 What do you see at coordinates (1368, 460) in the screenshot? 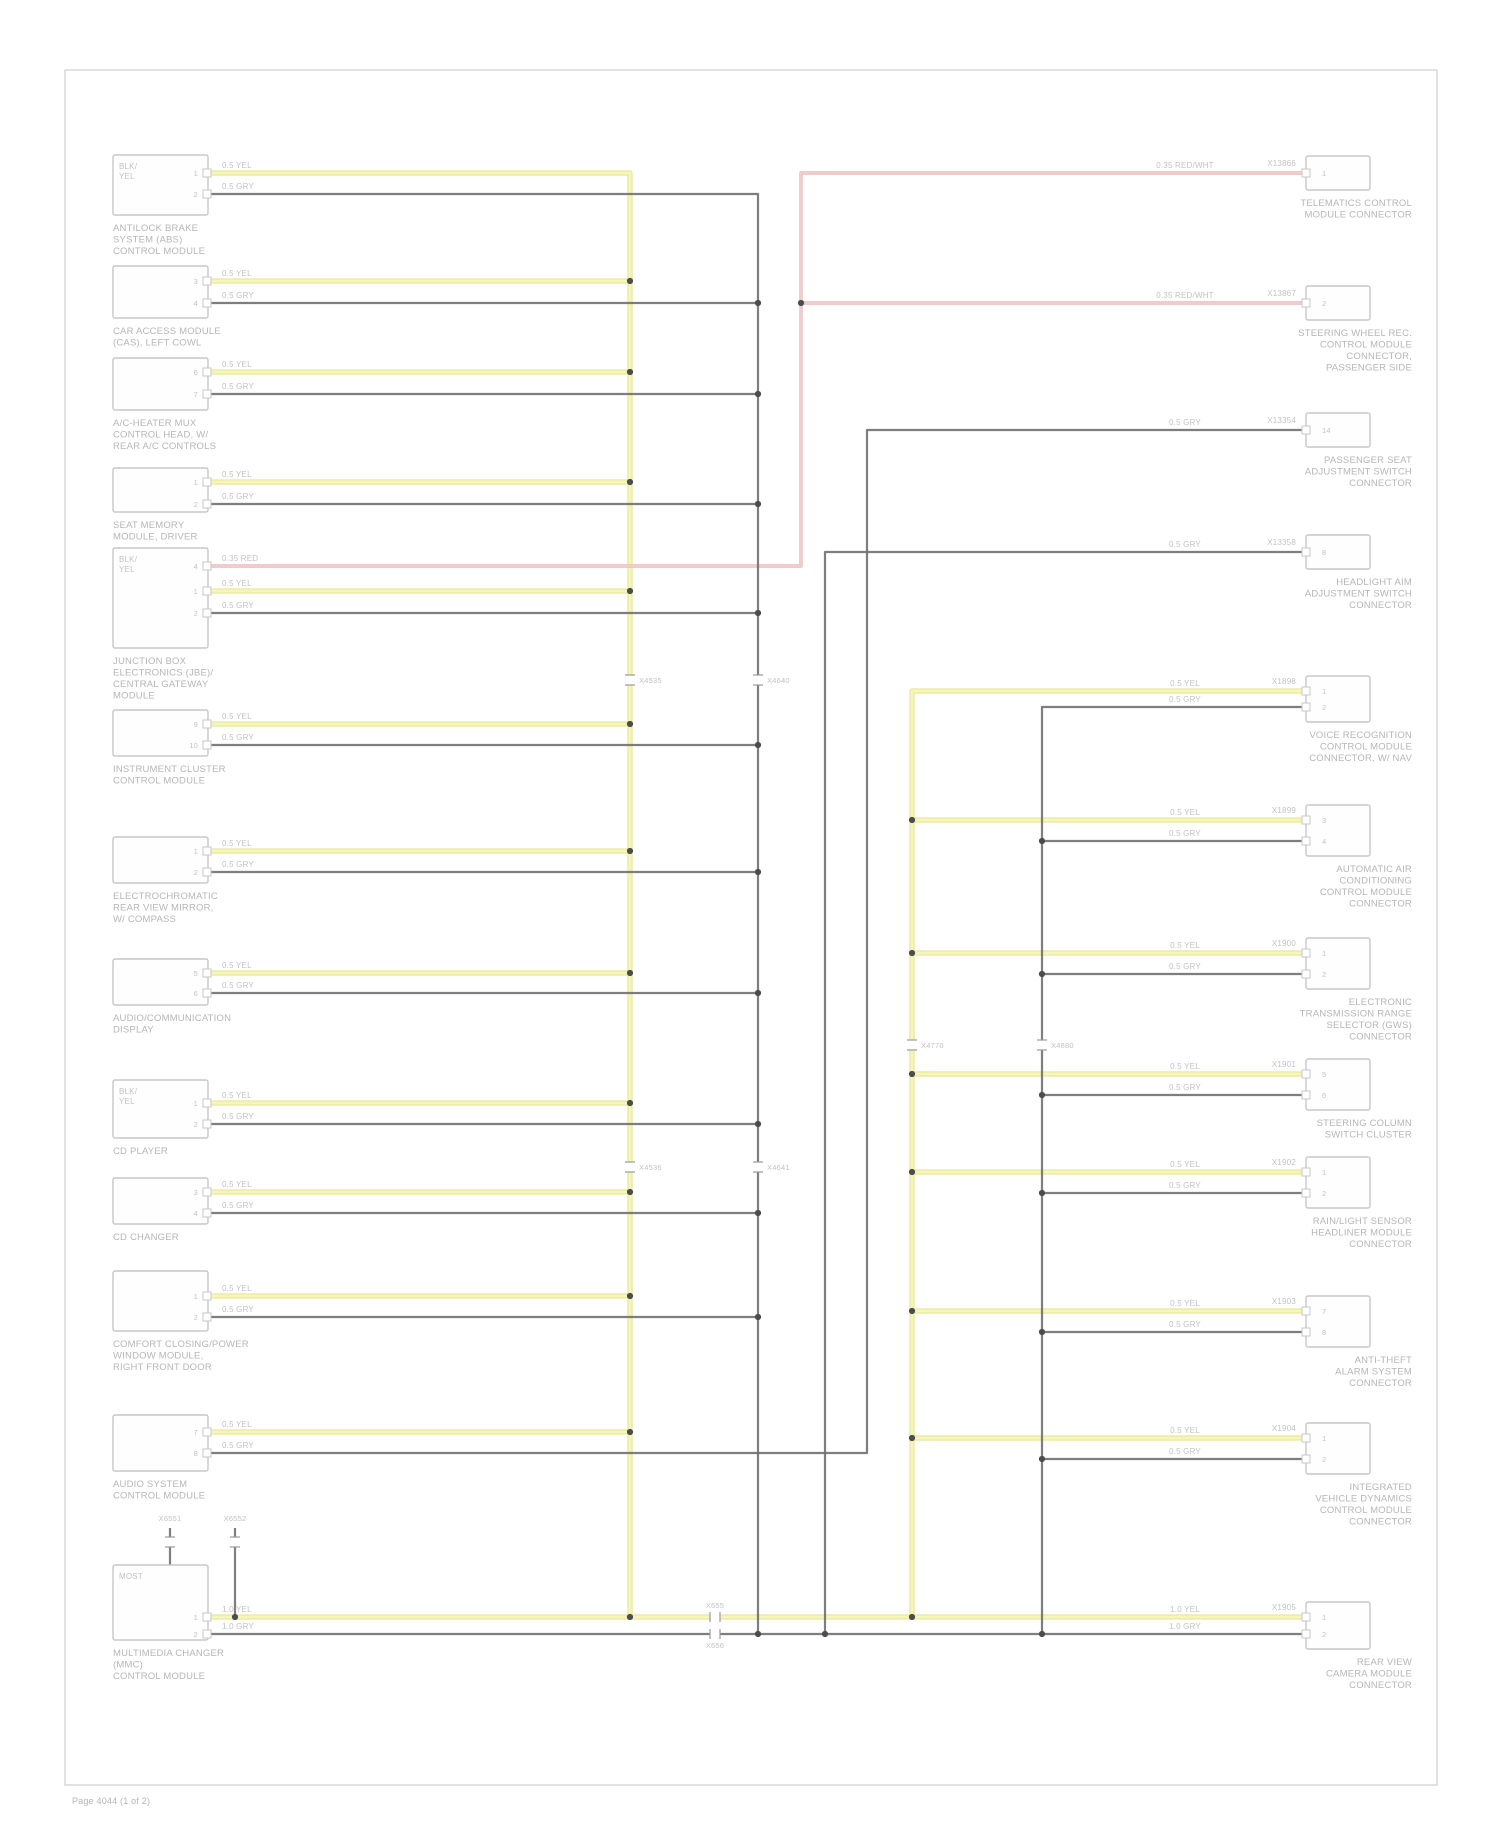
I see `connector-label: PASSENGER SEAT` at bounding box center [1368, 460].